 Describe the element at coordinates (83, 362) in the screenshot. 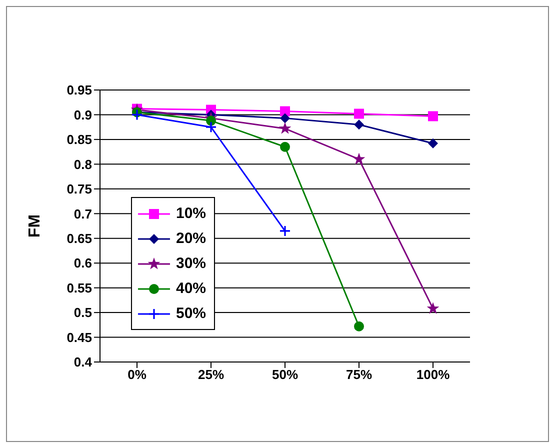

I see `y-tick-label: 0.4` at that location.